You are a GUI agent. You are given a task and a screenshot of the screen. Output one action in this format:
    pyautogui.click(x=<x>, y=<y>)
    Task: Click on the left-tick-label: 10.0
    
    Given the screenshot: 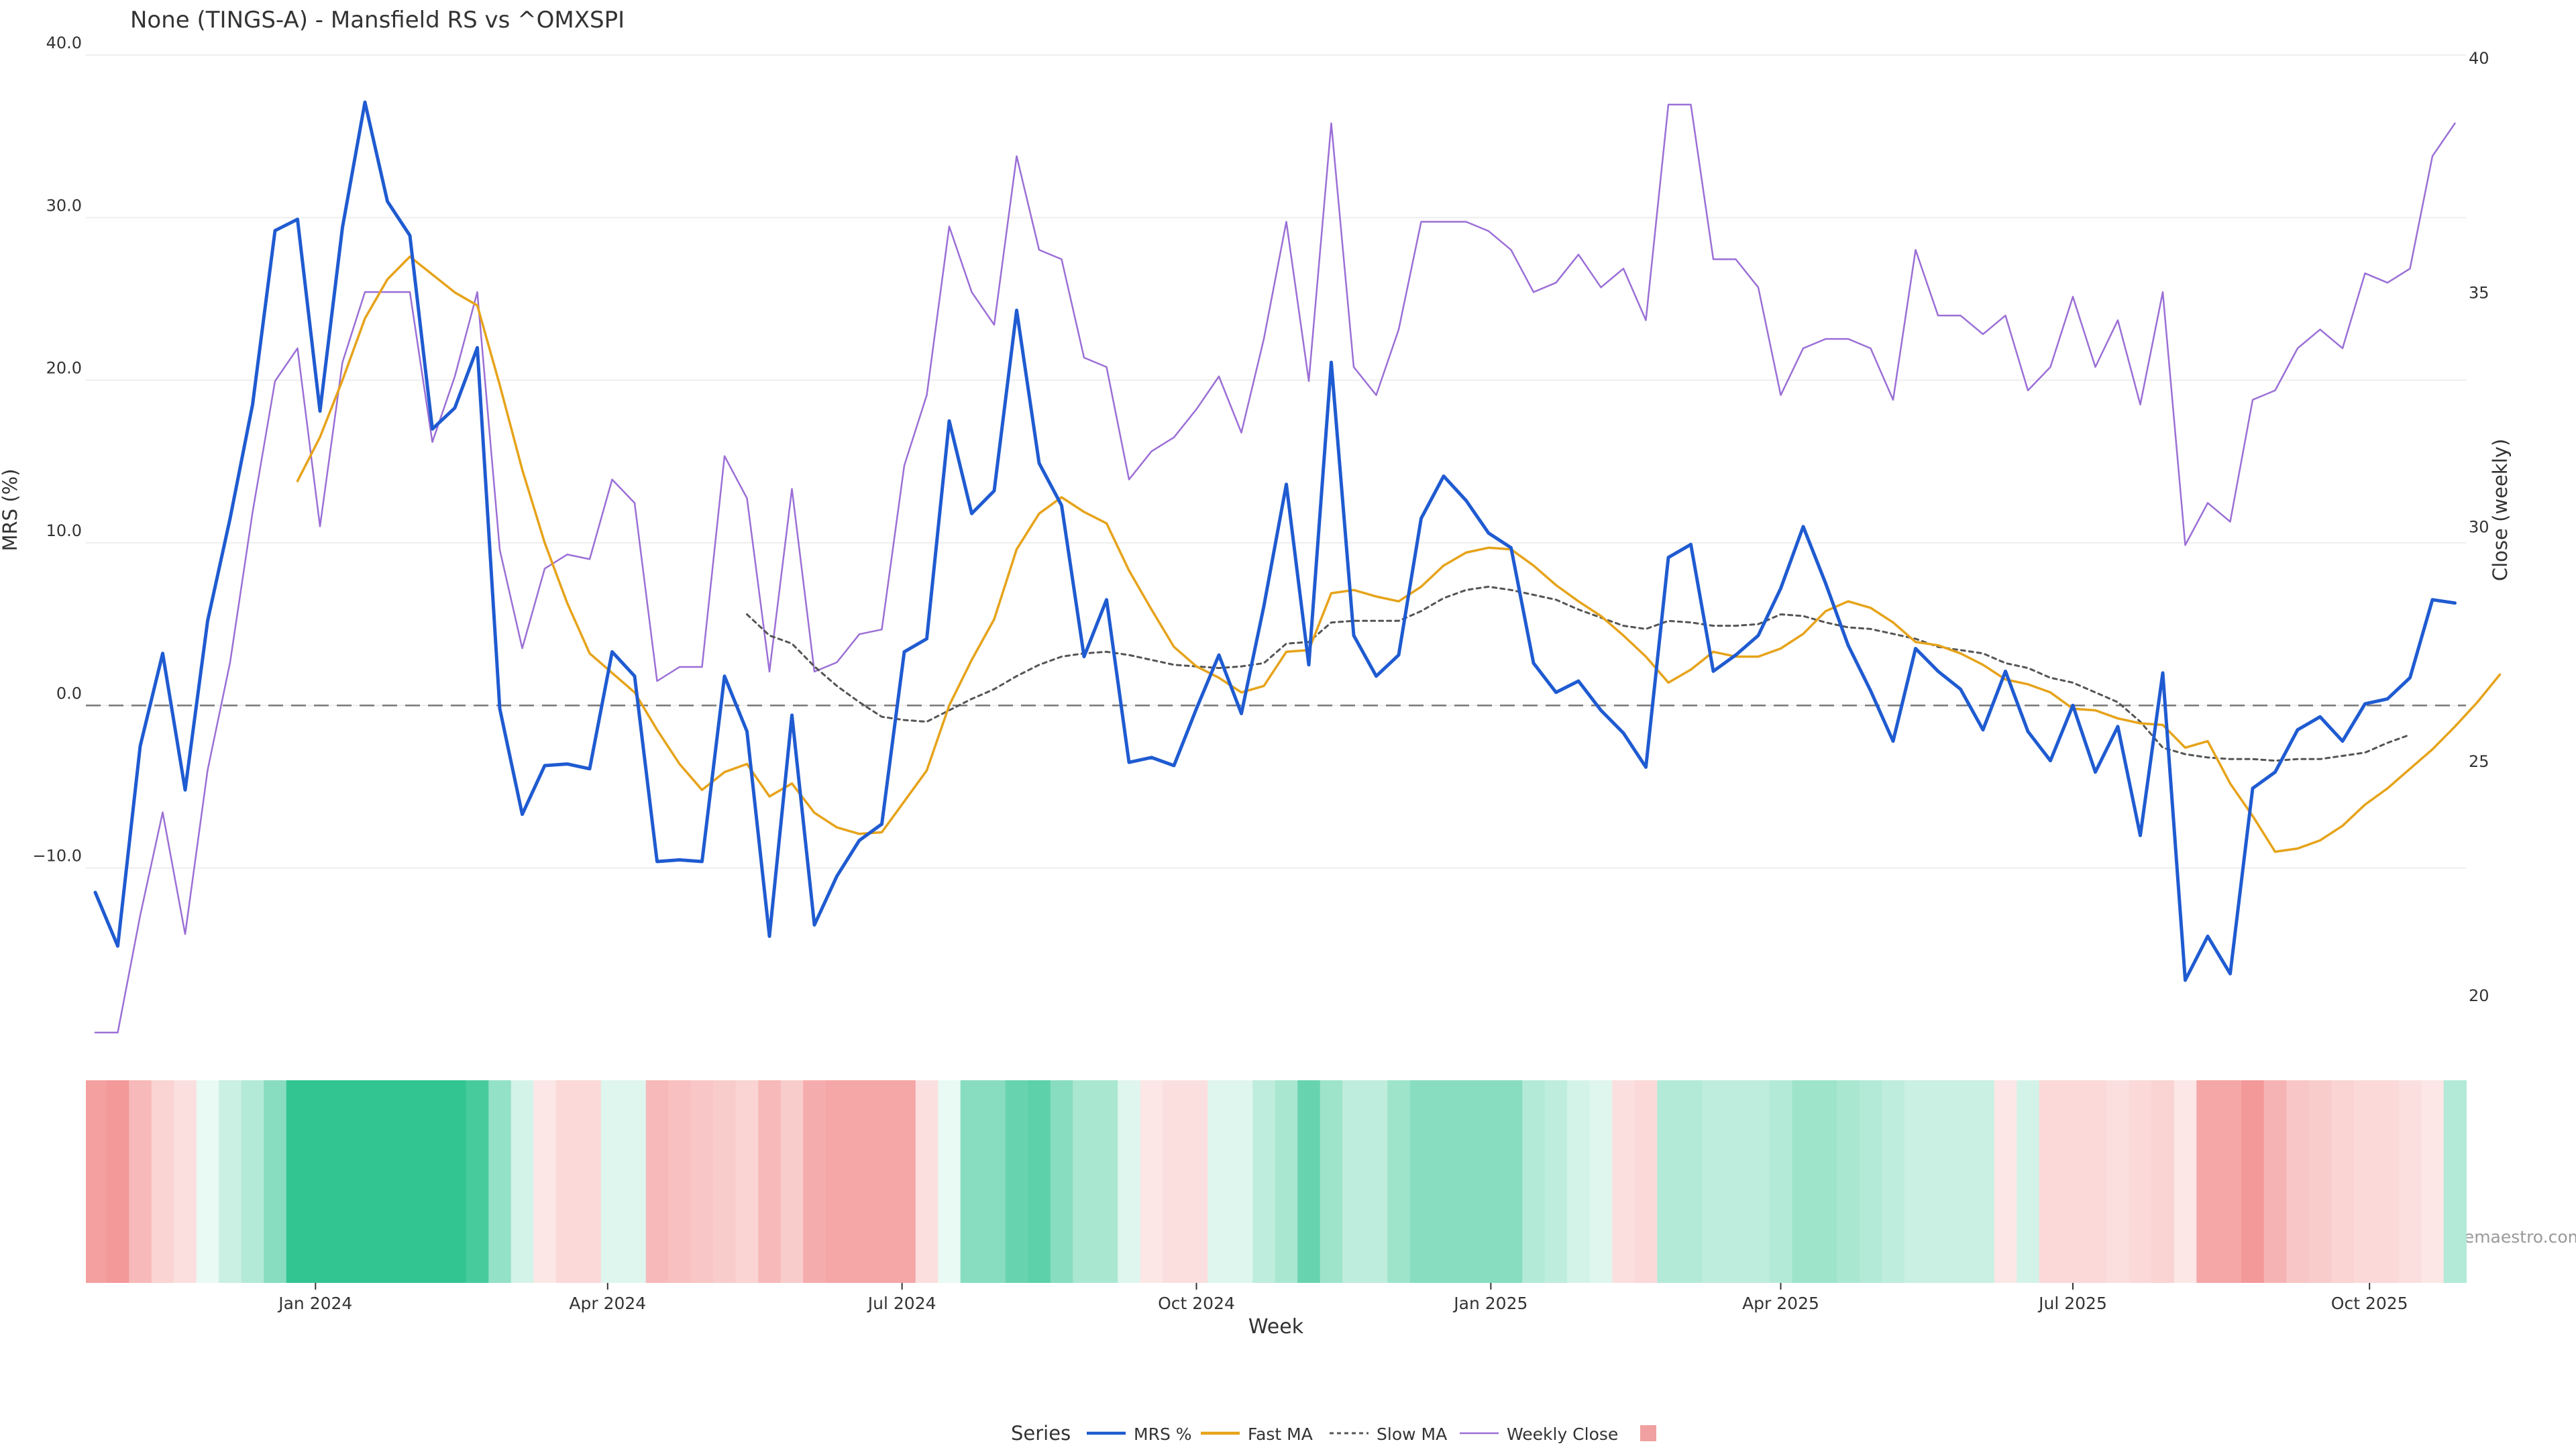 What is the action you would take?
    pyautogui.click(x=64, y=530)
    